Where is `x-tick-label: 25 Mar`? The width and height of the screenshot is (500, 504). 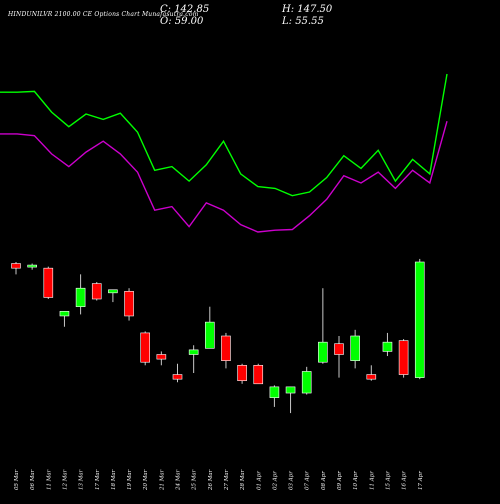 x-tick-label: 25 Mar is located at coordinates (195, 480).